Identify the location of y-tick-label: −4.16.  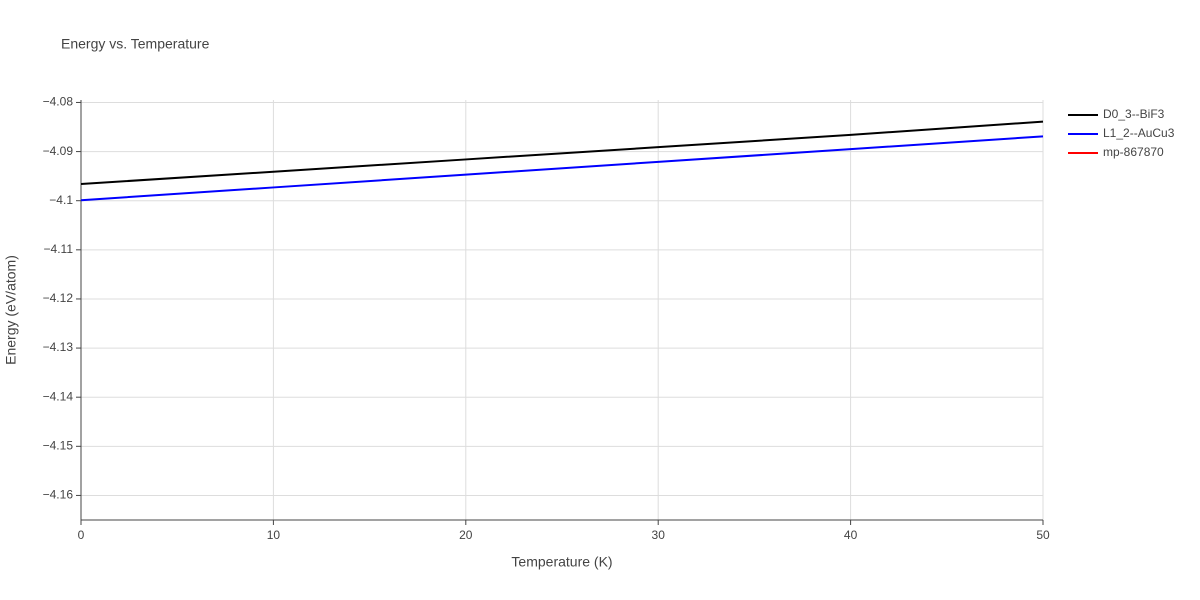
(58, 495).